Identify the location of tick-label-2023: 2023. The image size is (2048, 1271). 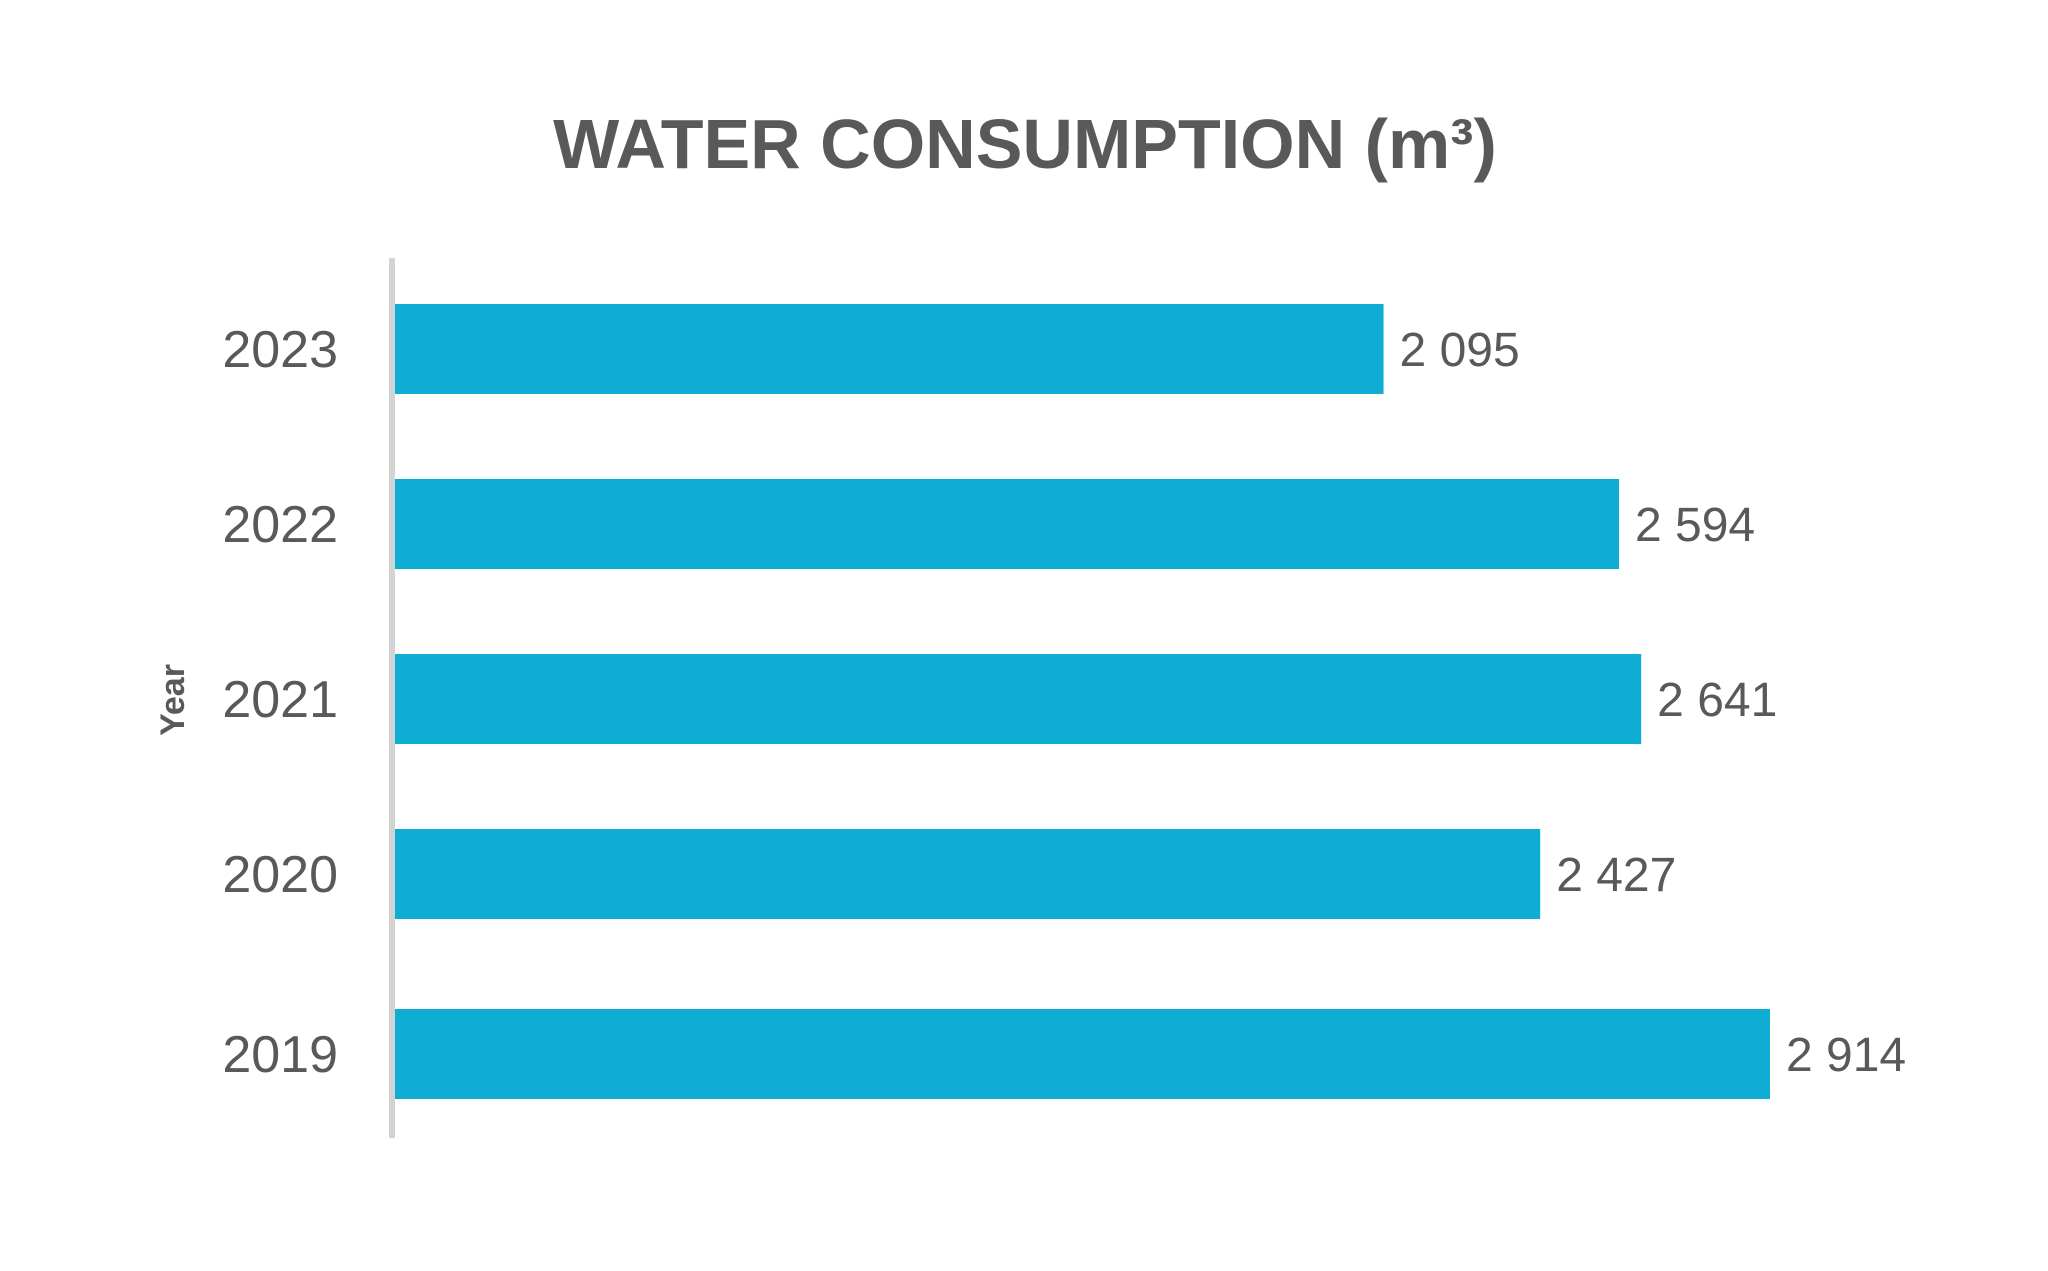
(280, 350).